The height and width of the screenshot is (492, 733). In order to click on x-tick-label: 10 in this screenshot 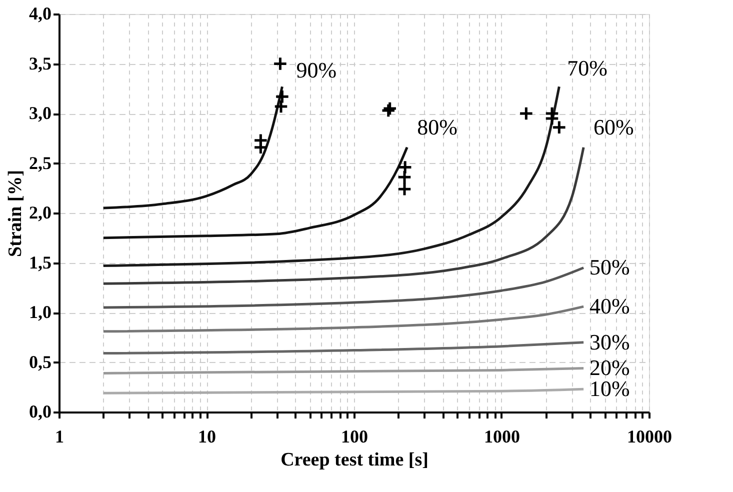, I will do `click(207, 436)`.